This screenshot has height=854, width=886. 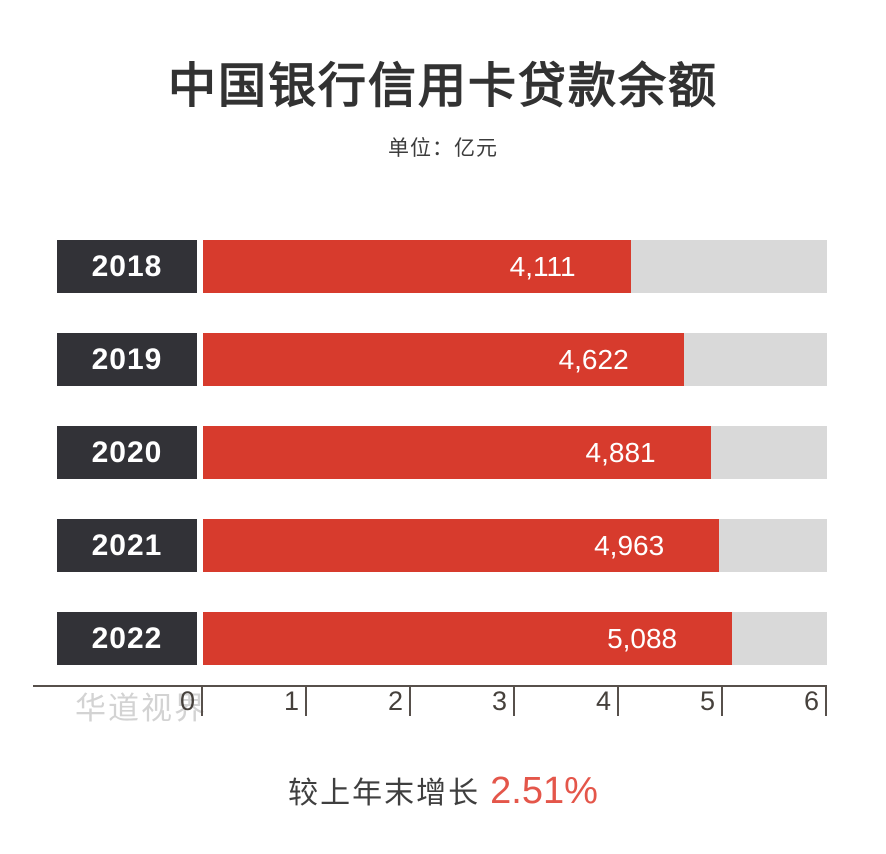 What do you see at coordinates (461, 545) in the screenshot?
I see `bar-fill: 4,963` at bounding box center [461, 545].